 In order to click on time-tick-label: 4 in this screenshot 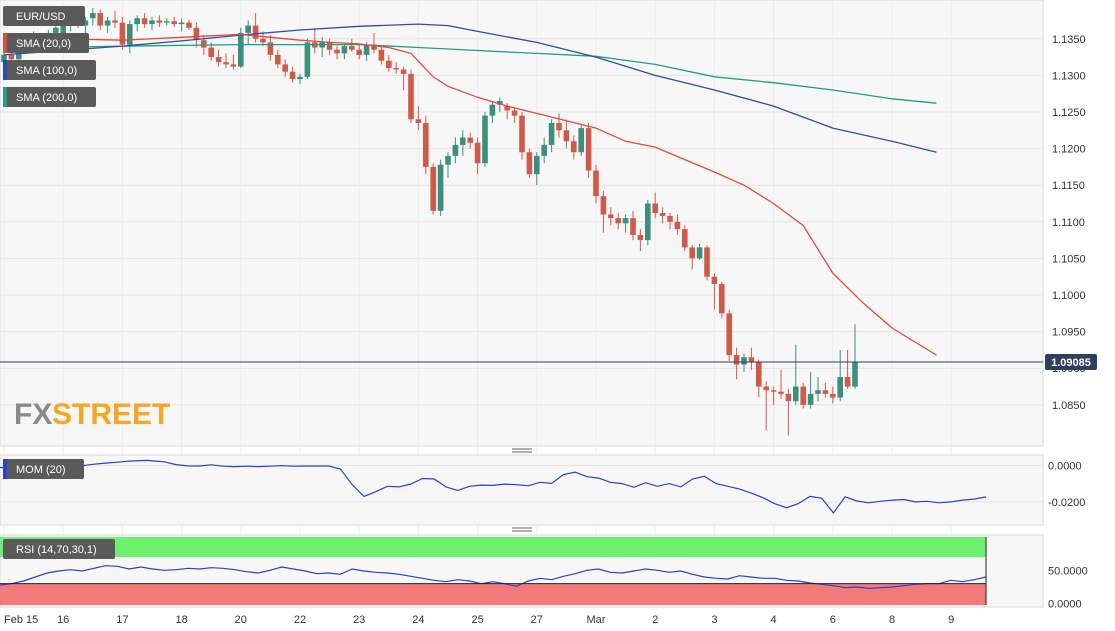, I will do `click(774, 620)`.